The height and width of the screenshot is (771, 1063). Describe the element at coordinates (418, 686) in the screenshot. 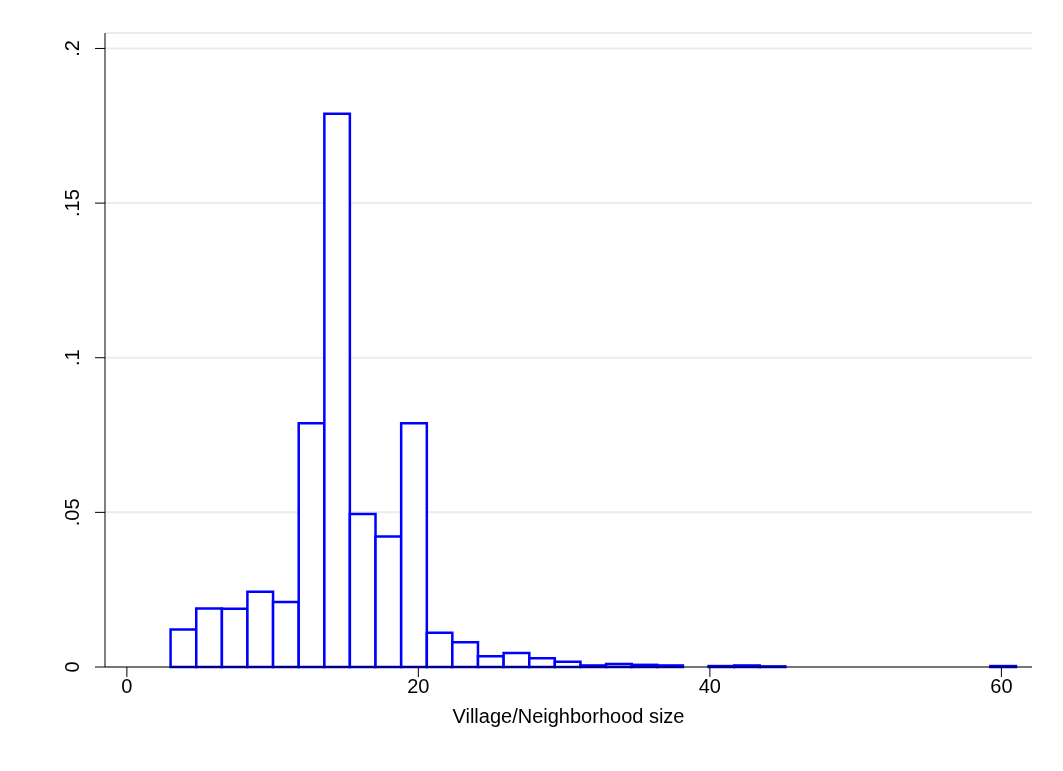

I see `x-tick-label: 20` at that location.